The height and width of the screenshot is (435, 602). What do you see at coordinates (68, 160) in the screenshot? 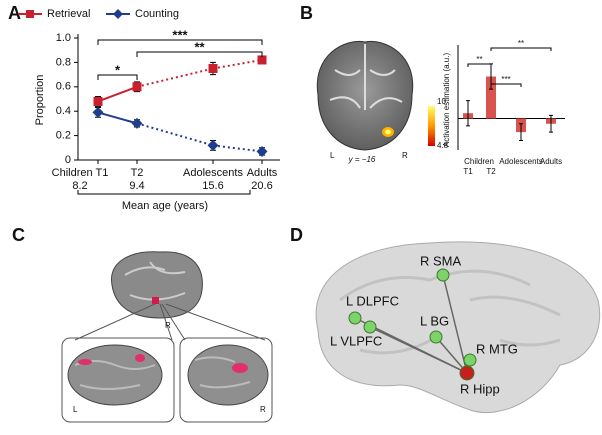
I see `y-tick-label: 0` at bounding box center [68, 160].